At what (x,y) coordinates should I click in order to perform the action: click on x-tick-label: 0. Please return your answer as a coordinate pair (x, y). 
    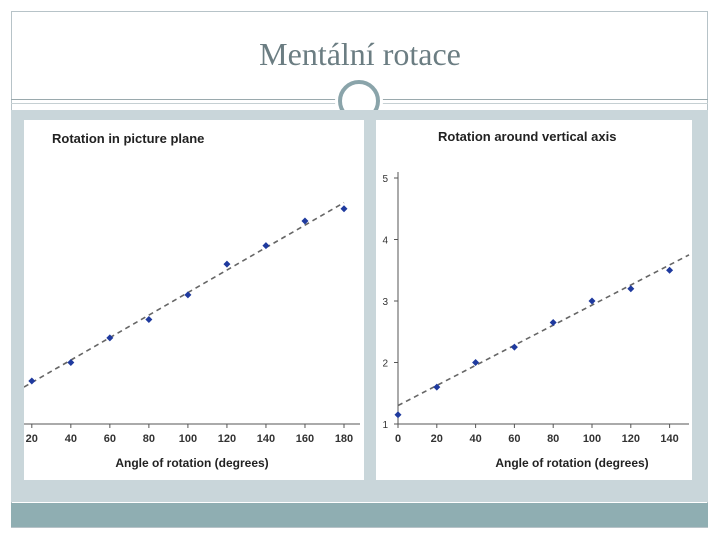
    Looking at the image, I should click on (398, 439).